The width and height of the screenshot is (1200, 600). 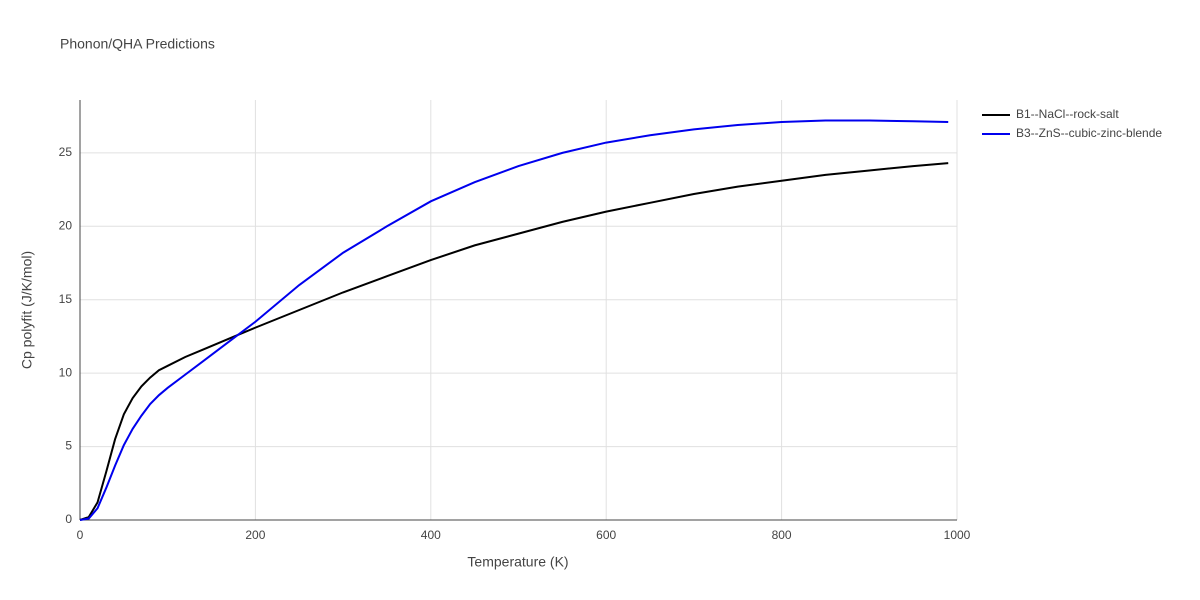 What do you see at coordinates (27, 310) in the screenshot?
I see `y-axis-label: Cp polyfit (J/K/mol)` at bounding box center [27, 310].